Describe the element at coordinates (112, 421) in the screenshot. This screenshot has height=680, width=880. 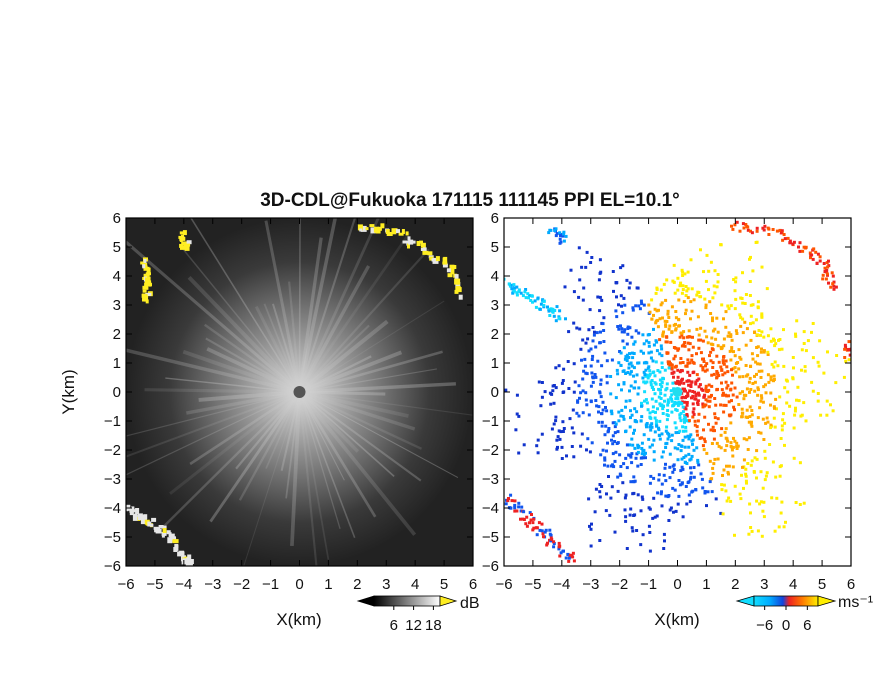
I see `y-tick-label: −1` at that location.